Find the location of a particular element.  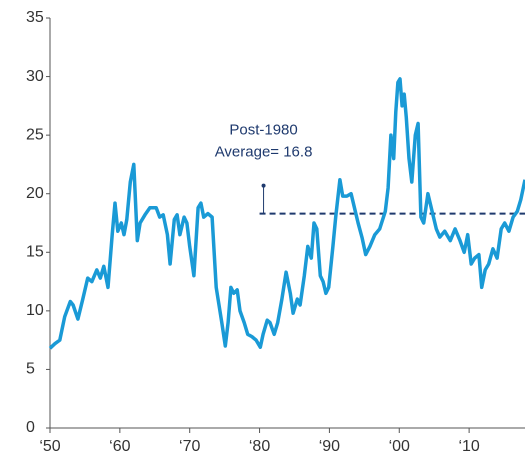

x-tick-label: ‘50 is located at coordinates (49, 446).